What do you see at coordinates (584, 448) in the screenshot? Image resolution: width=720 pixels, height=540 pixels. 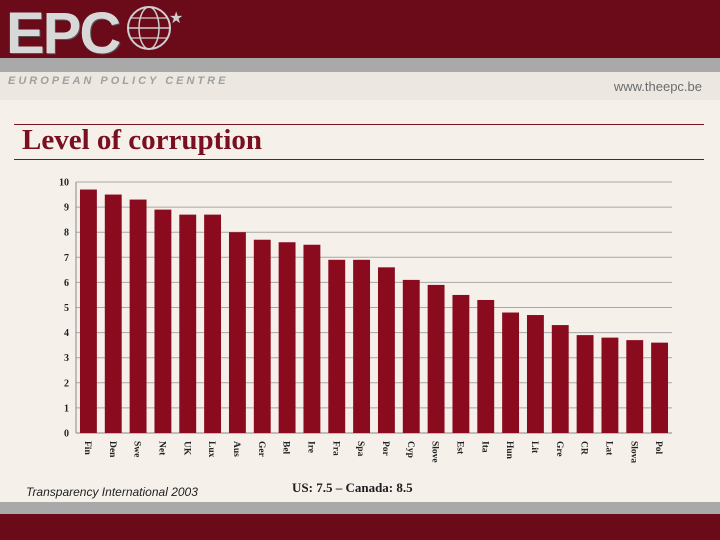 I see `x-tick-label: CR` at bounding box center [584, 448].